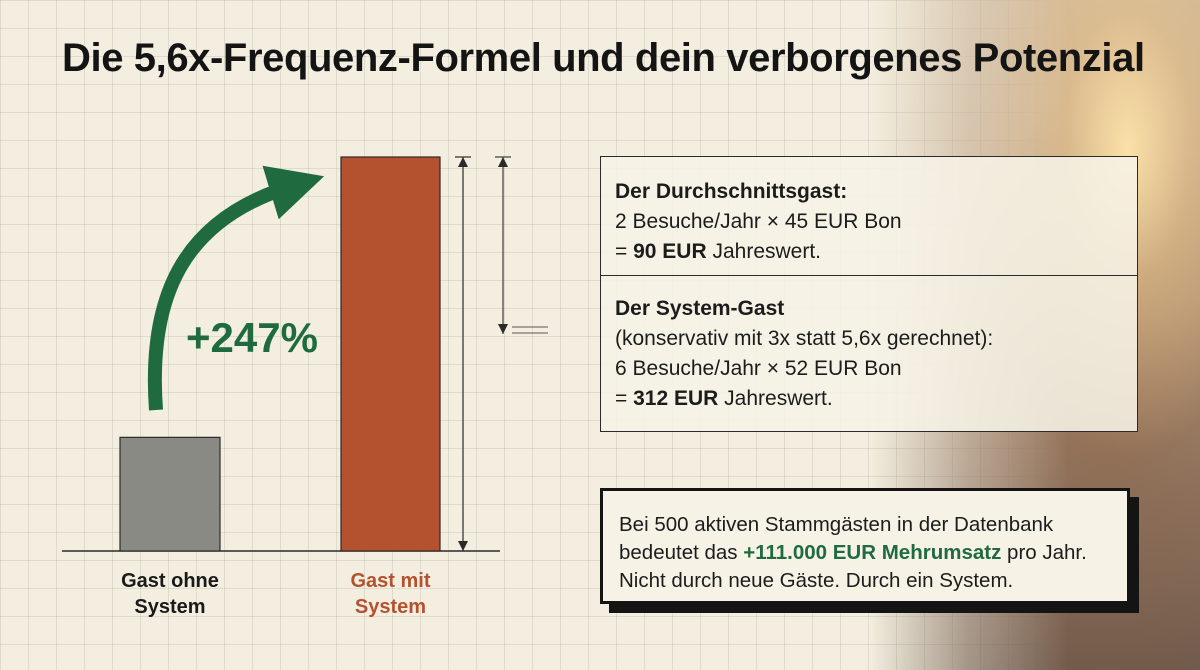 This screenshot has height=670, width=1200. I want to click on growth-arrow, so click(236, 288).